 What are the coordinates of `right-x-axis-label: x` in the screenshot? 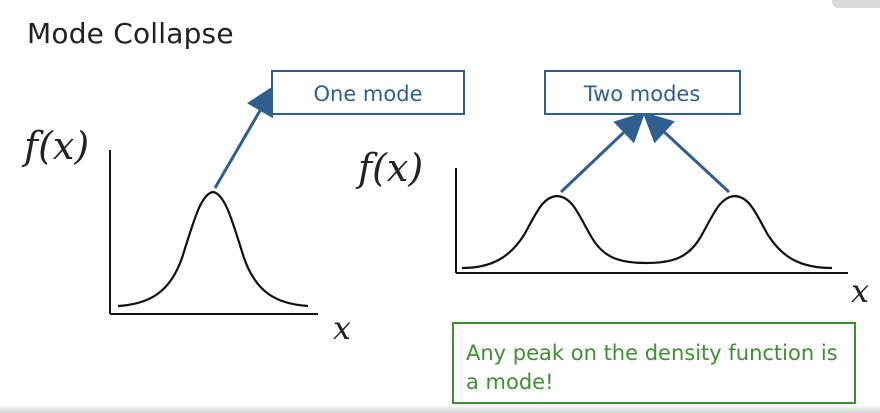 It's located at (860, 291).